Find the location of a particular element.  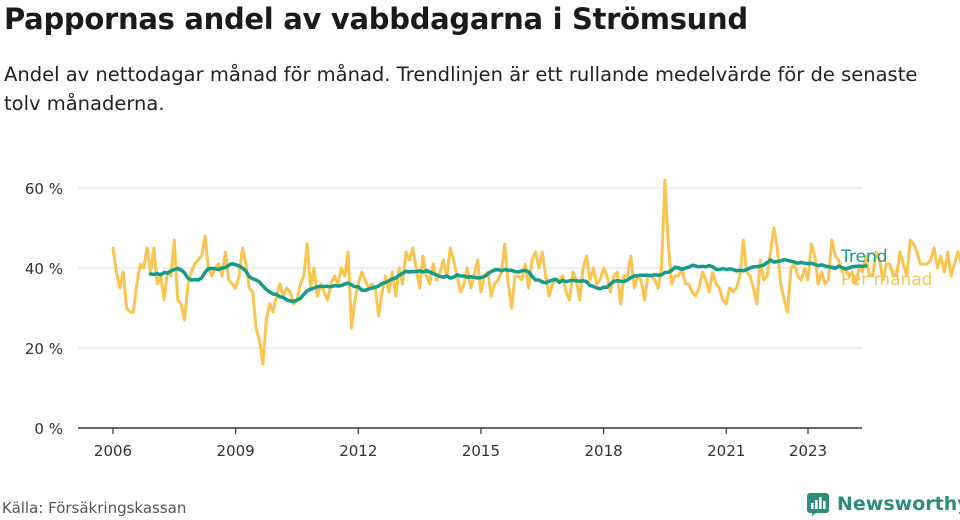

x-tick-label-2006: 2006 is located at coordinates (113, 451).